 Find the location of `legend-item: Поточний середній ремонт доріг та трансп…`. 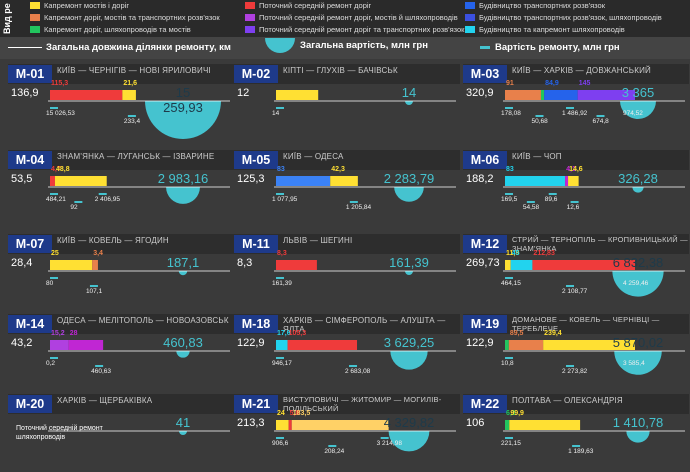

legend-item: Поточний середній ремонт доріг та трансп… is located at coordinates (354, 29).